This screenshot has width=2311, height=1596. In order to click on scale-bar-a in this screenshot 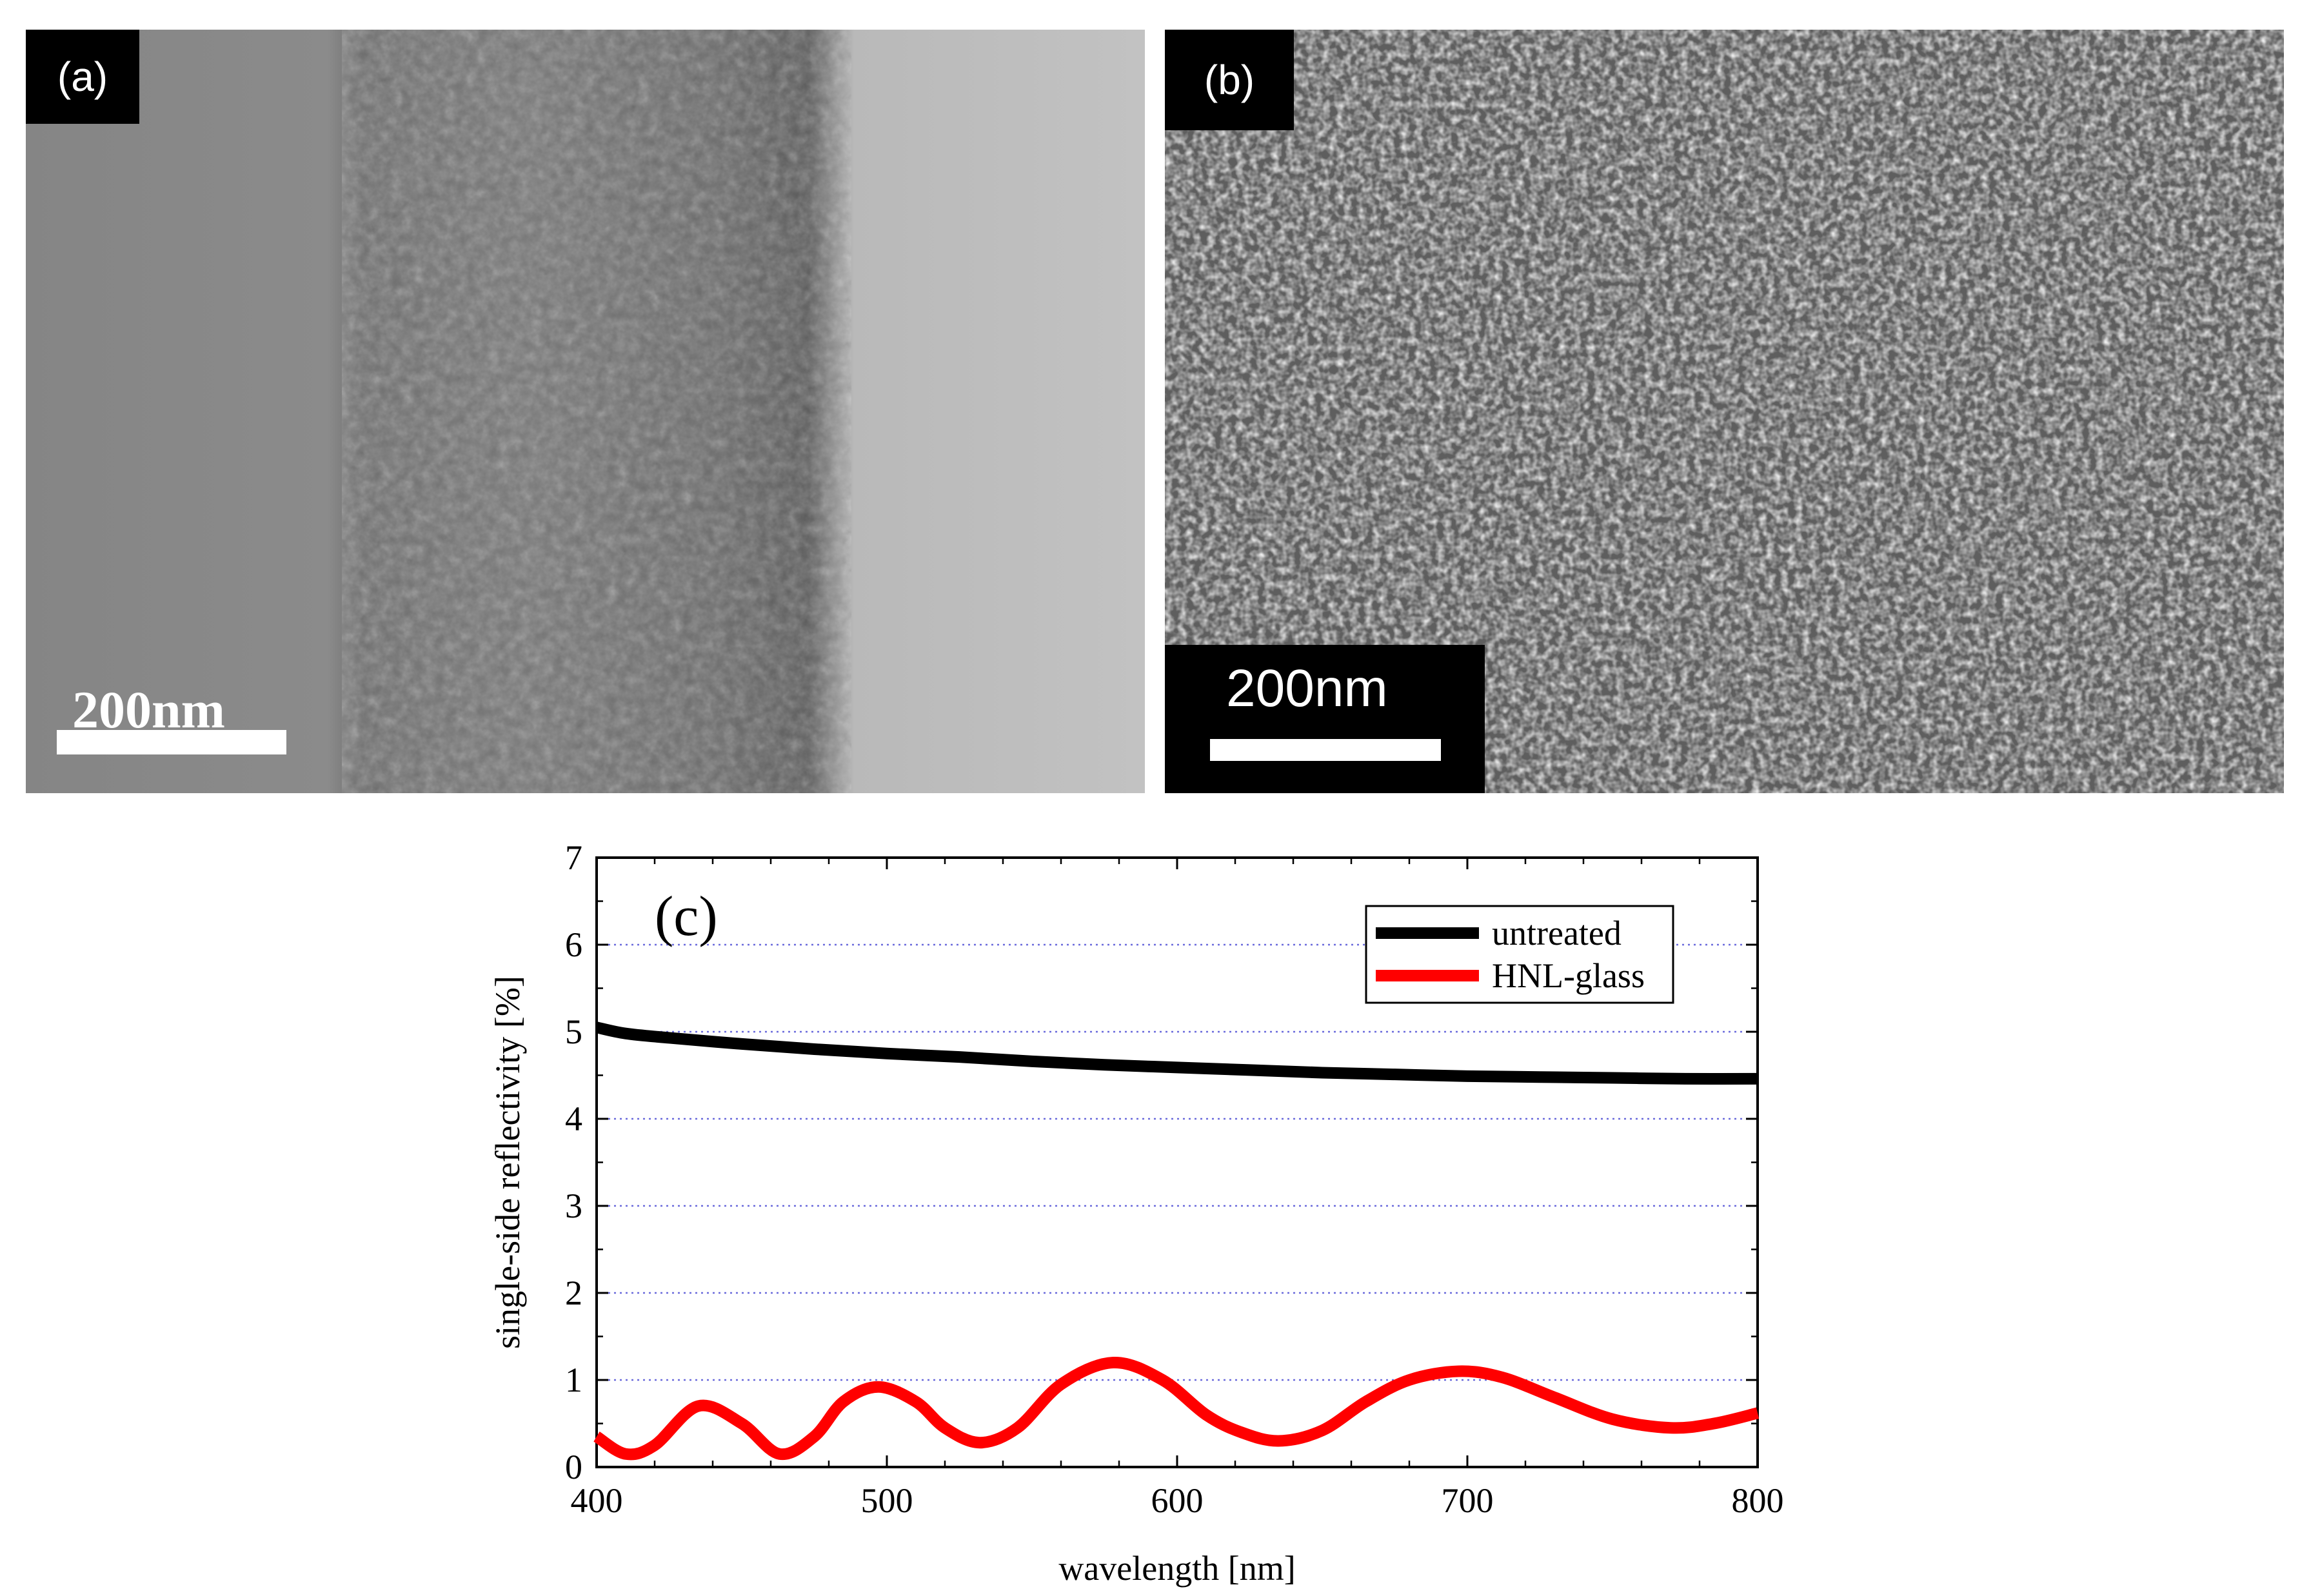, I will do `click(172, 742)`.